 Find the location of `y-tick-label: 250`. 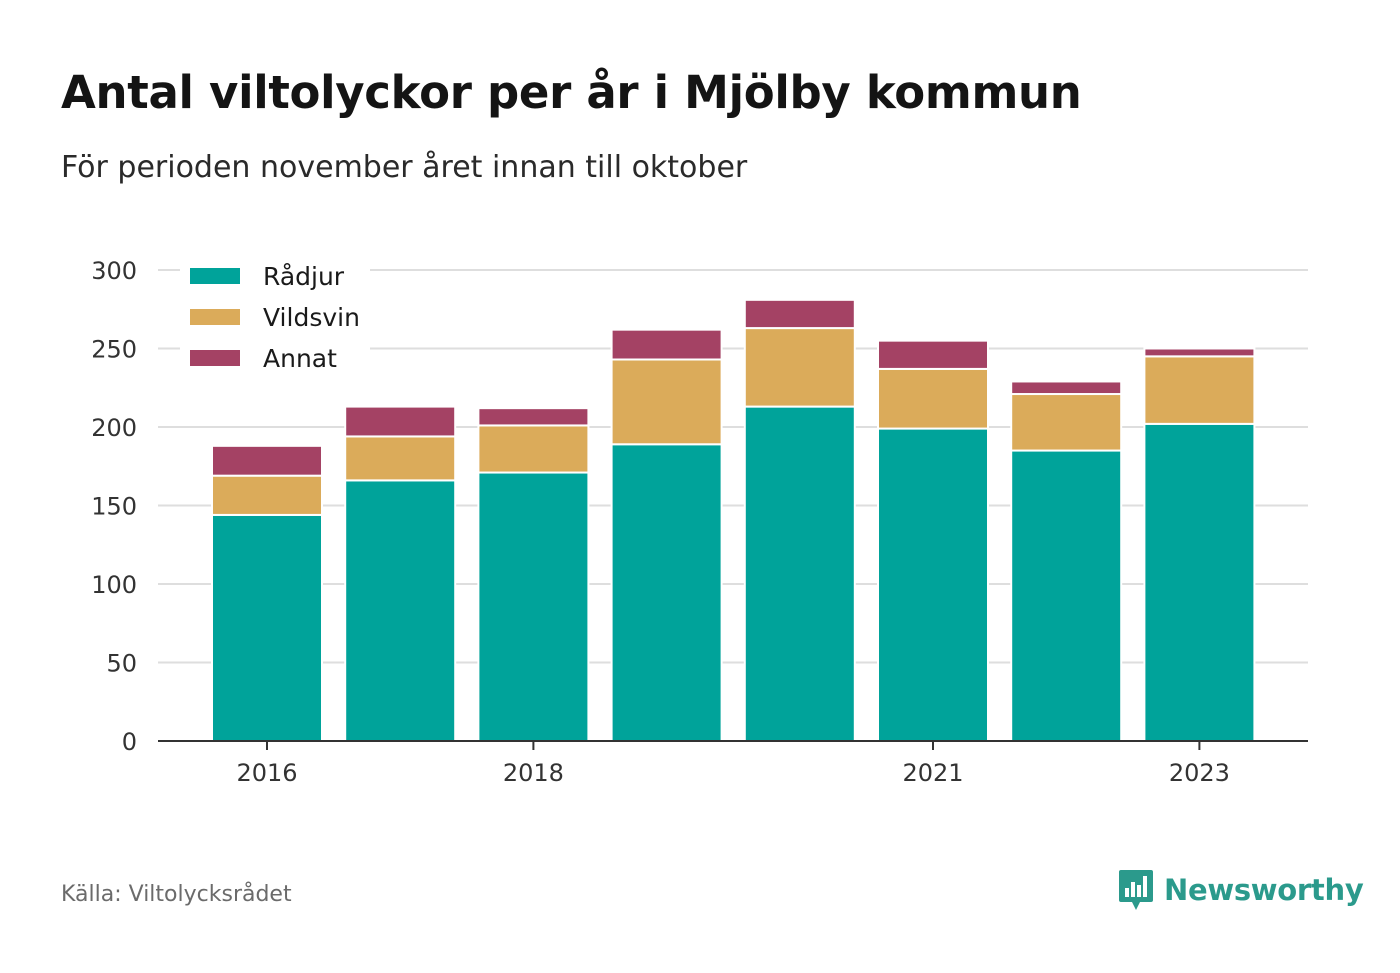

y-tick-label: 250 is located at coordinates (114, 350).